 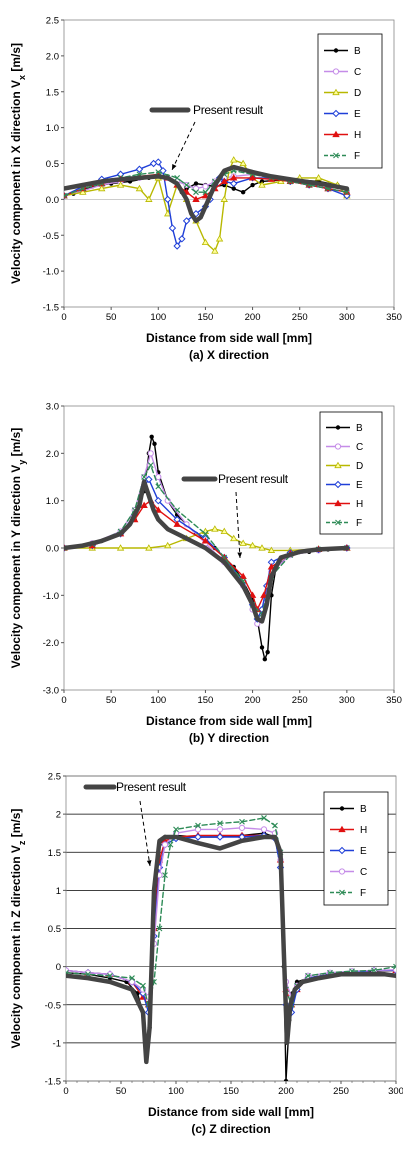 I want to click on y-tick-label: 0.5, so click(x=54, y=929).